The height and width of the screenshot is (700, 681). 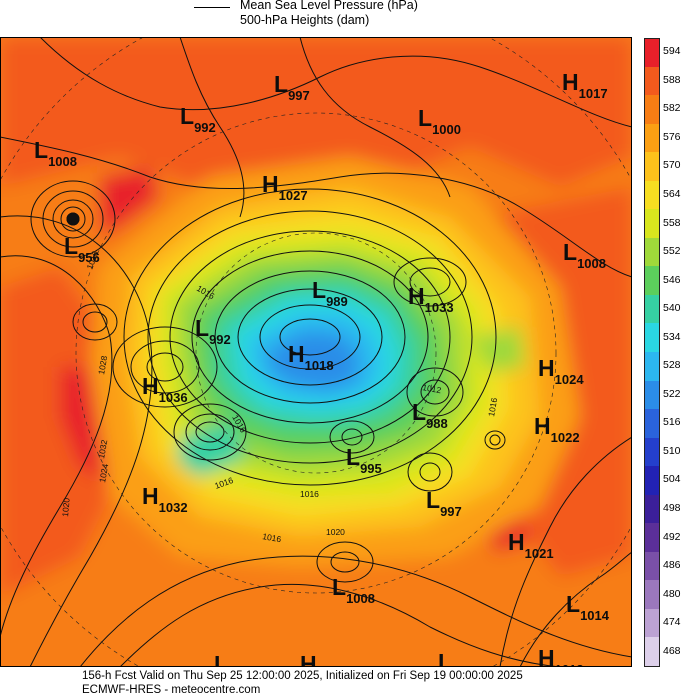 I want to click on colorbar-level-label: 486, so click(x=672, y=565).